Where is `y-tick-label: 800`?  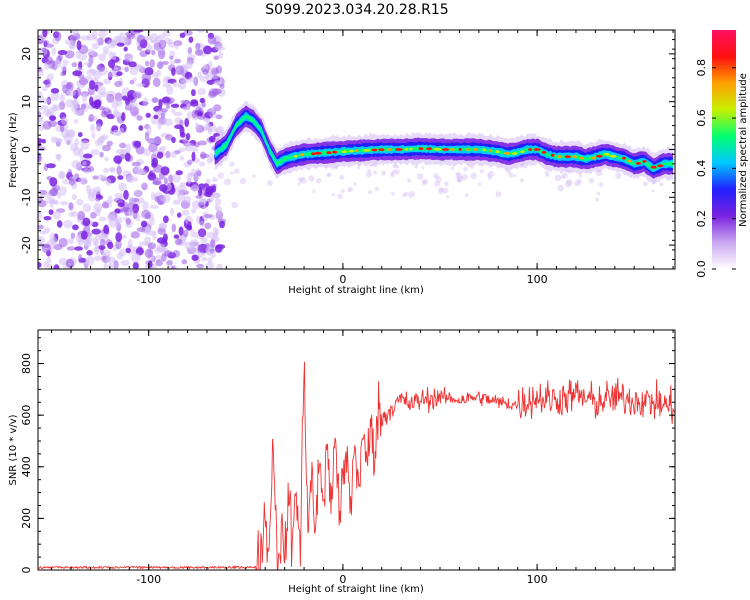 y-tick-label: 800 is located at coordinates (26, 363).